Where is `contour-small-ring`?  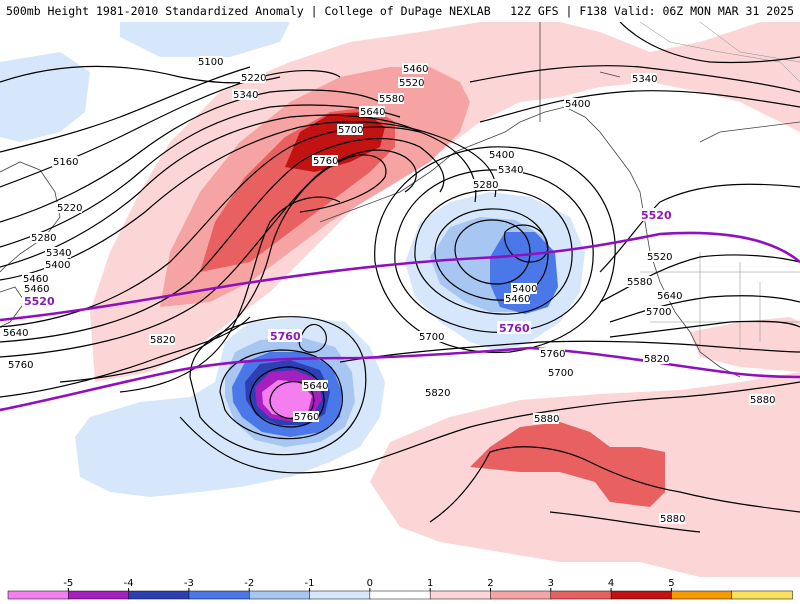
contour-small-ring is located at coordinates (312, 338).